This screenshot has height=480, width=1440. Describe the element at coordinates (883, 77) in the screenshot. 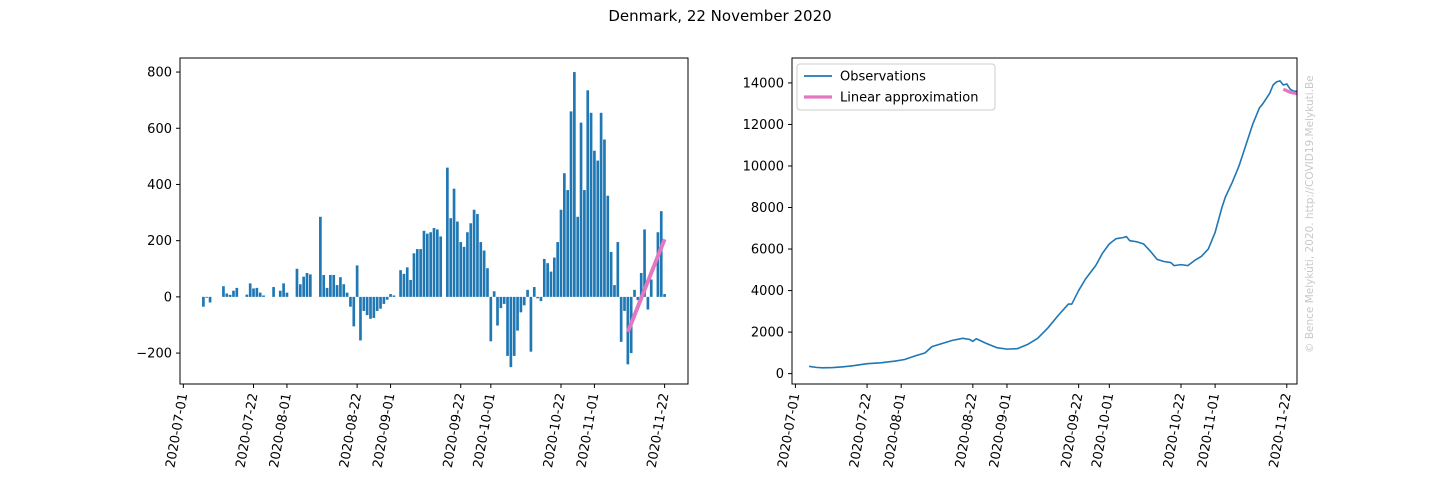

I see `legend-label: Observations` at that location.